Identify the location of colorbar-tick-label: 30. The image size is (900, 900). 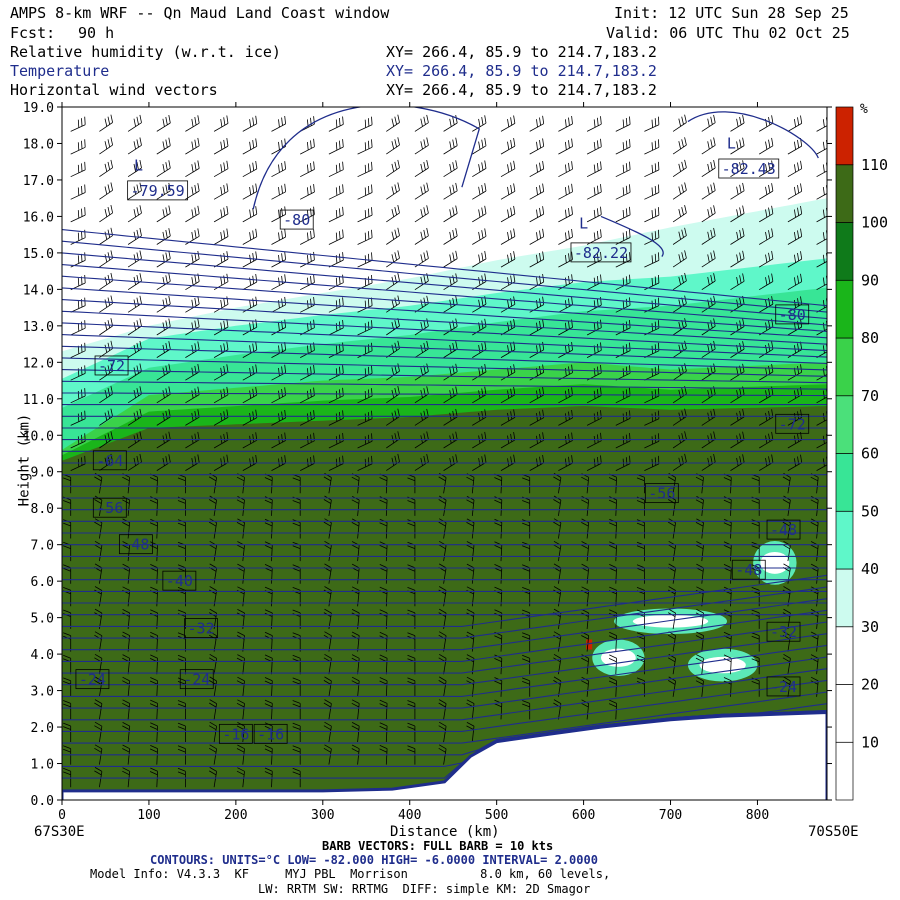
(870, 627).